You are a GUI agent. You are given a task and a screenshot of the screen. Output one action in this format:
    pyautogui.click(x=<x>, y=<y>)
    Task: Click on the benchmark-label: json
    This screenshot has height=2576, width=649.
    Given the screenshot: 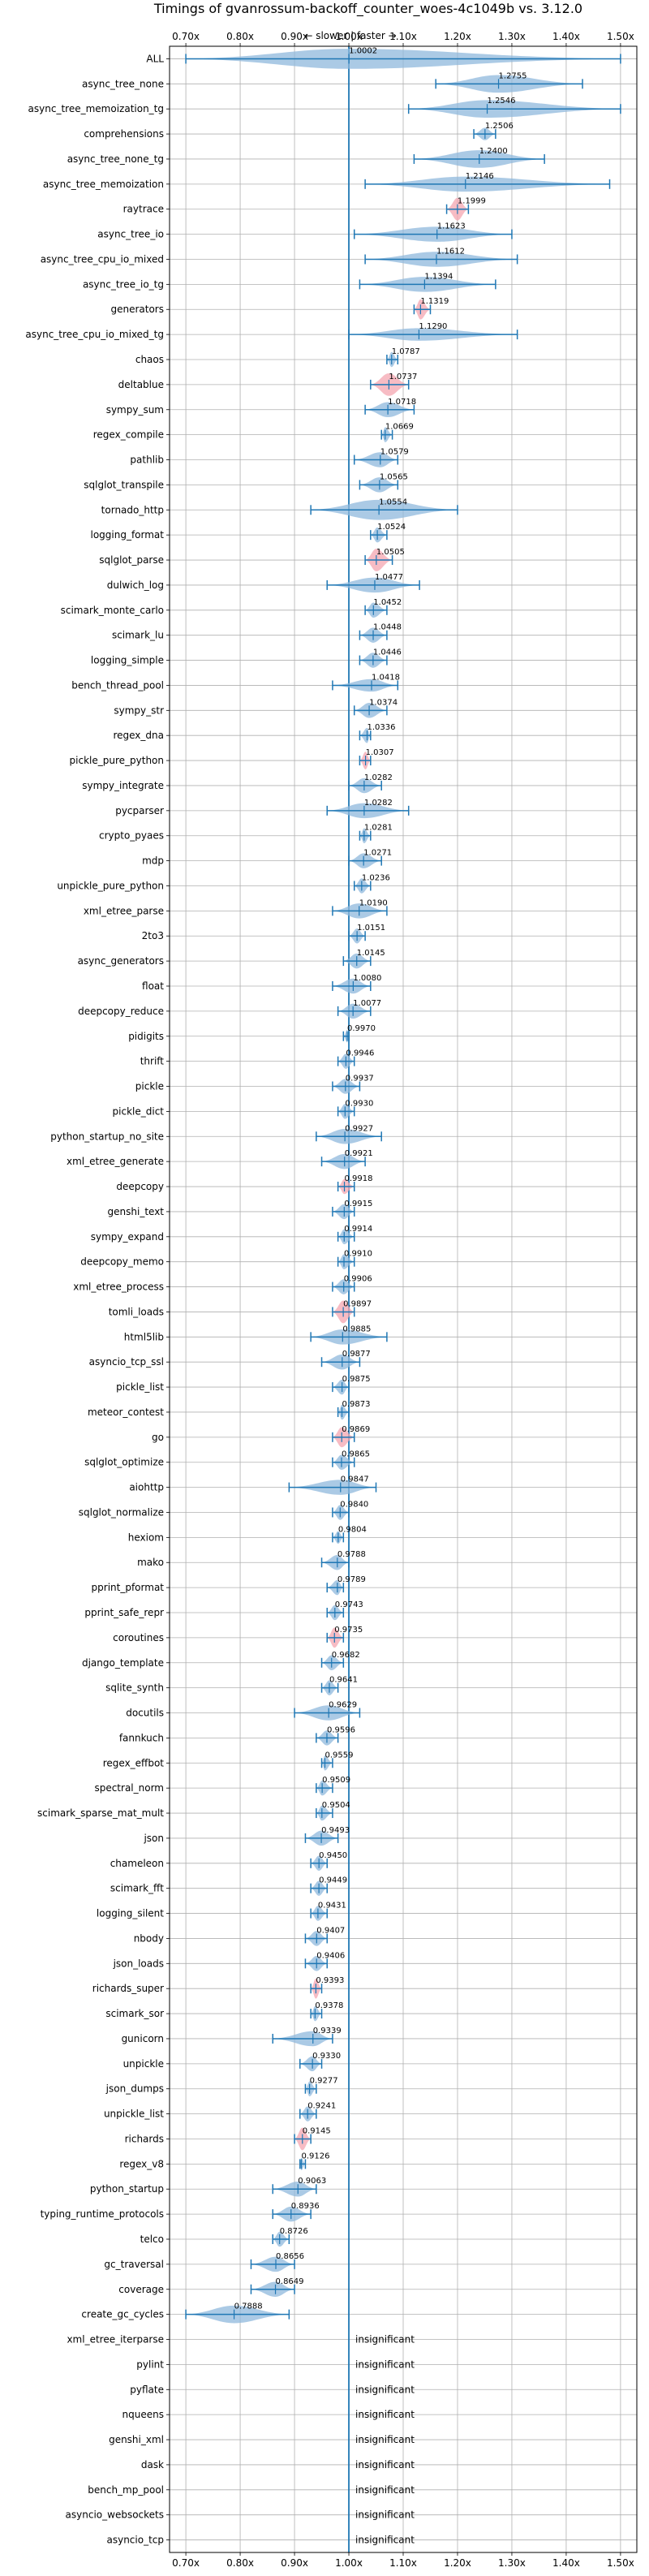 What is the action you would take?
    pyautogui.click(x=153, y=1839)
    